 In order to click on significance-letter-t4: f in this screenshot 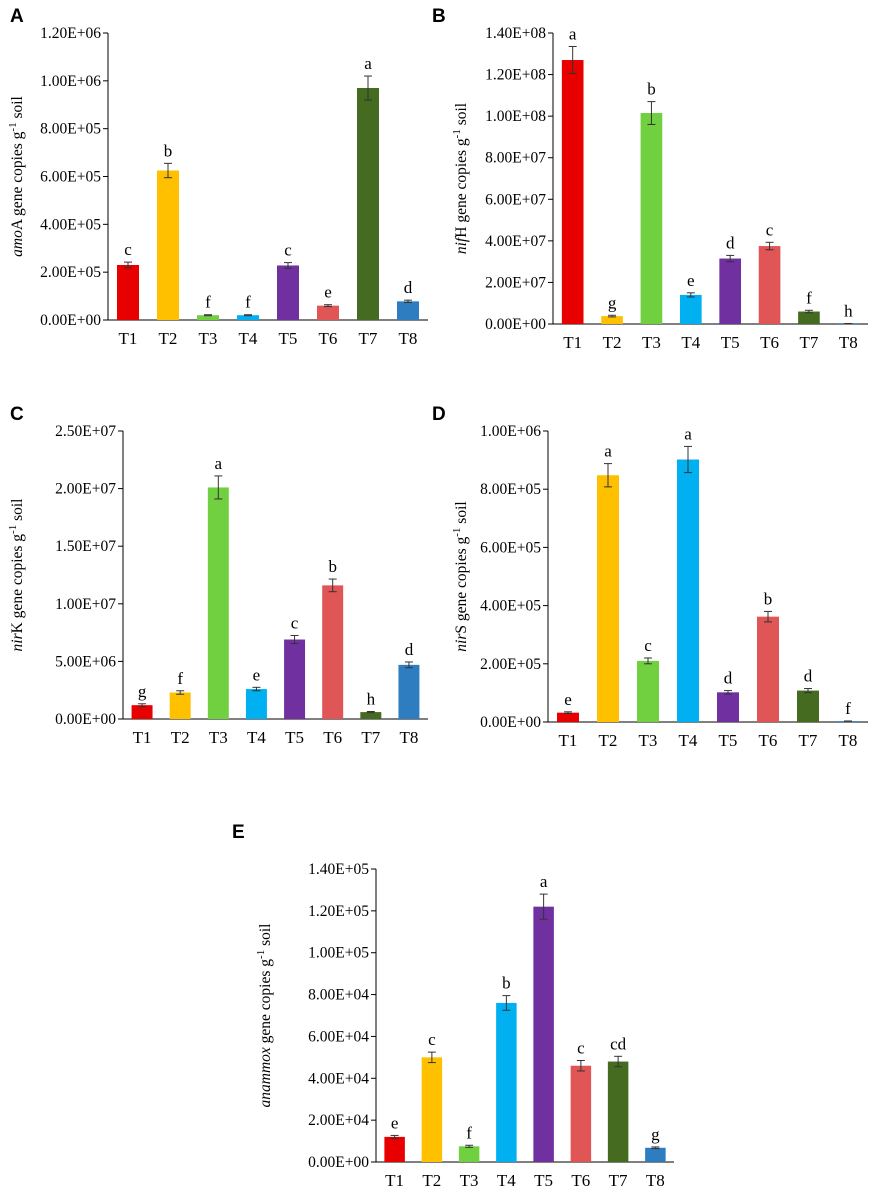, I will do `click(248, 302)`.